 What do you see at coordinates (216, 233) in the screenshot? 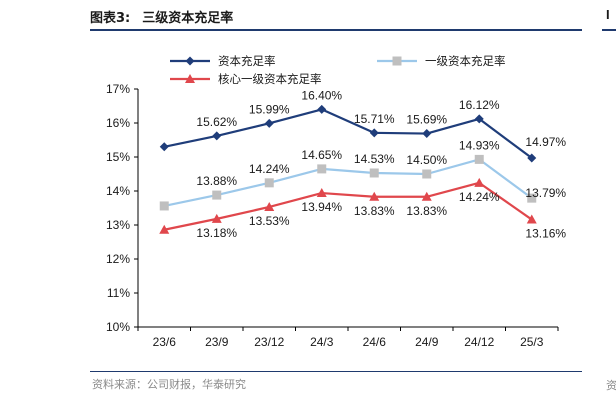
I see `series-3-data-label: 13.18%` at bounding box center [216, 233].